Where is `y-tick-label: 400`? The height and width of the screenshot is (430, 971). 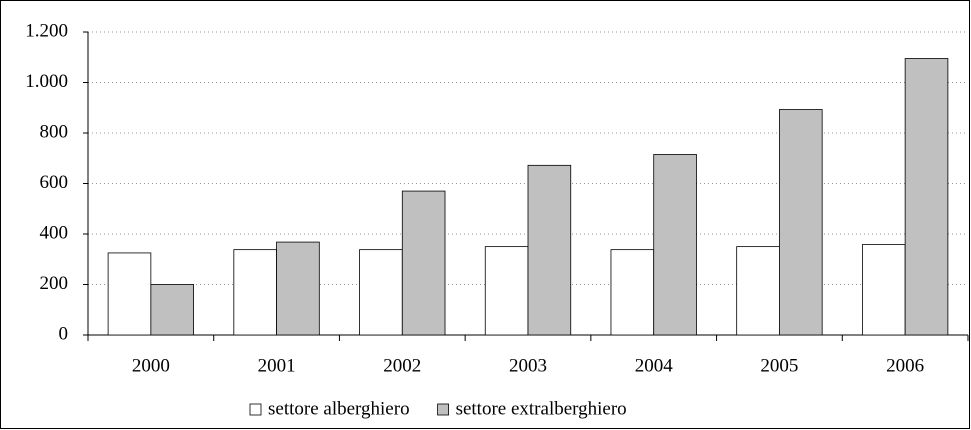 y-tick-label: 400 is located at coordinates (54, 232).